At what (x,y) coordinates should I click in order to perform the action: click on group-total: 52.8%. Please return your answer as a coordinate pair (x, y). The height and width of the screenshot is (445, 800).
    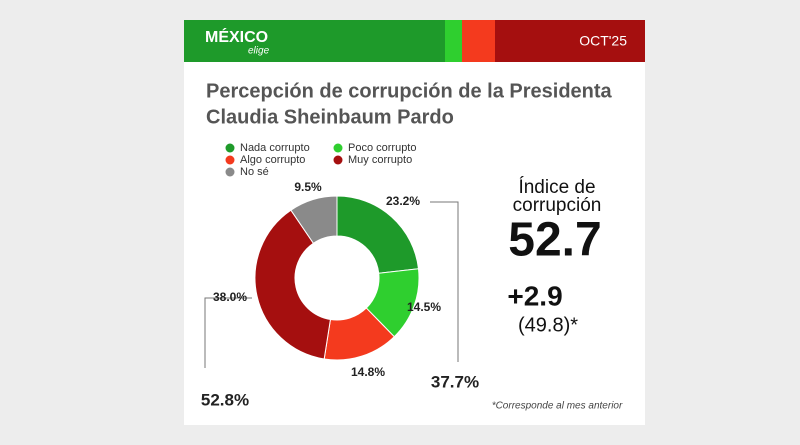
    Looking at the image, I should click on (225, 399).